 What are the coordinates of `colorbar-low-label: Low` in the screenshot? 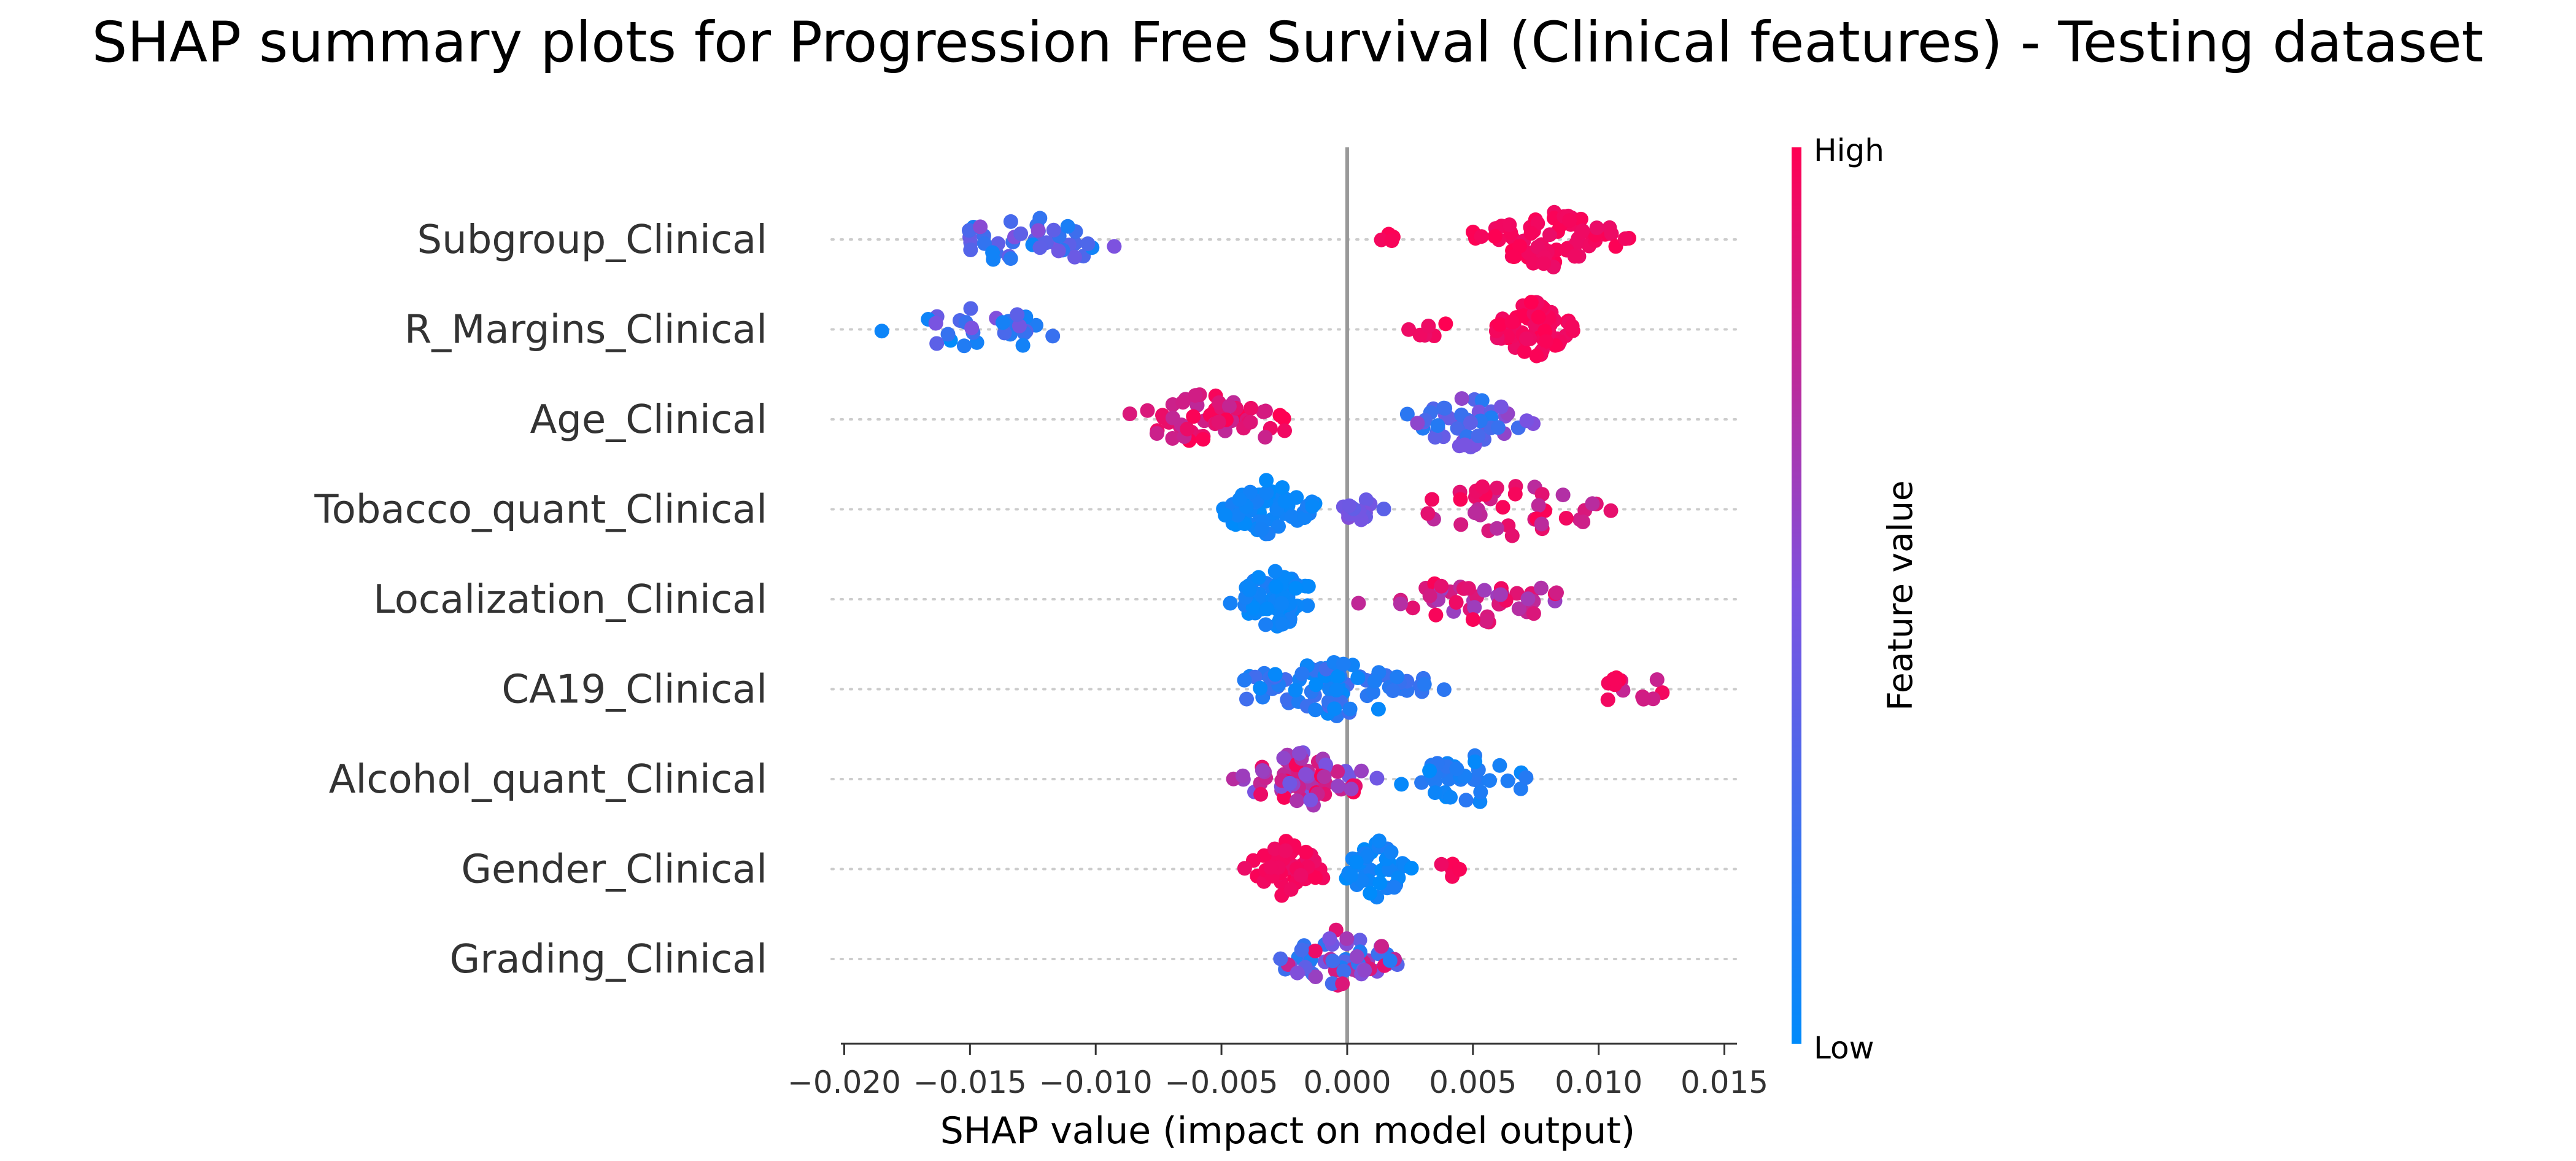 It's located at (1844, 1048).